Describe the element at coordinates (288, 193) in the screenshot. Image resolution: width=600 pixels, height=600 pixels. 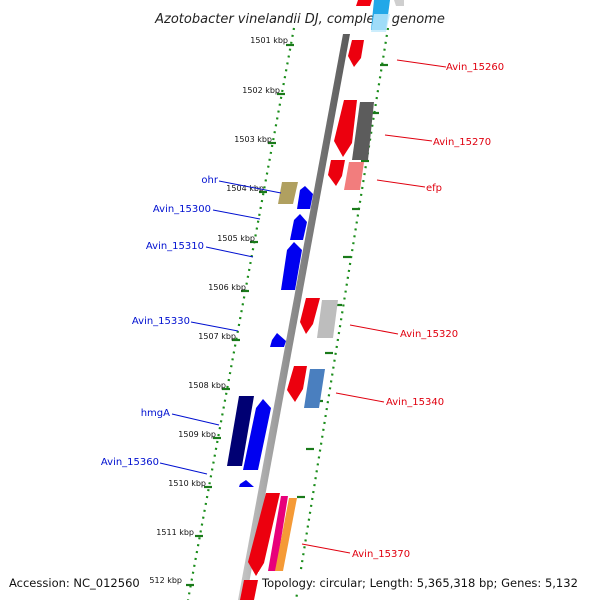
I see `gene-ohr` at that location.